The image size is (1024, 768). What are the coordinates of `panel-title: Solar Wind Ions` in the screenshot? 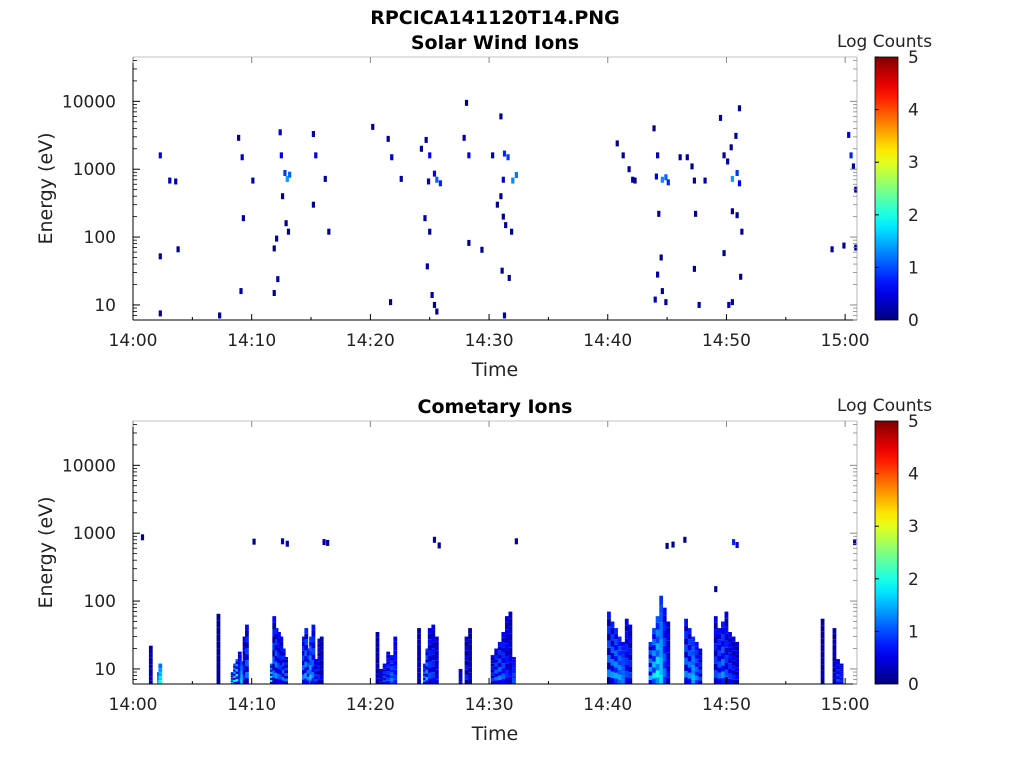 It's located at (495, 43).